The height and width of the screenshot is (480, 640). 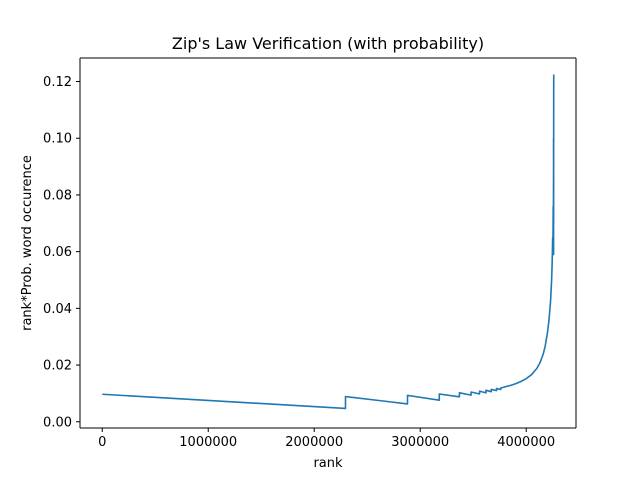 I want to click on y-tick-label: 0.00, so click(x=57, y=422).